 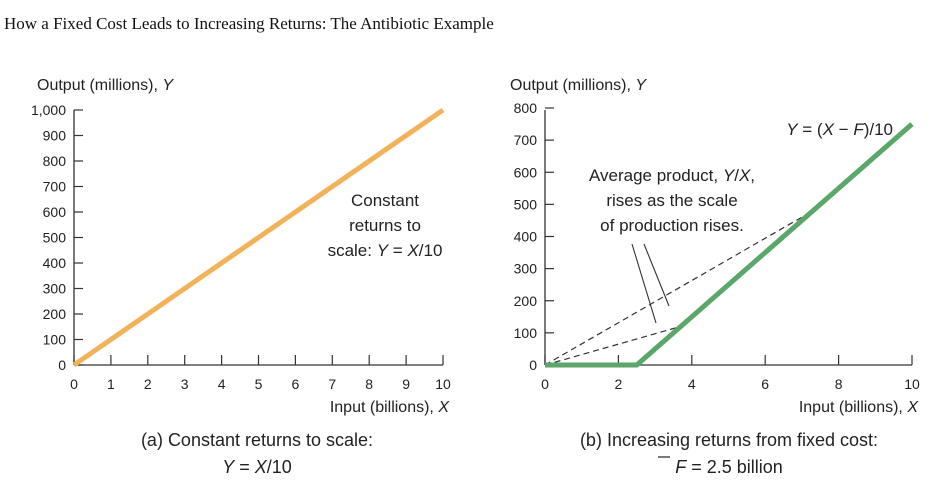 What do you see at coordinates (526, 237) in the screenshot?
I see `chart-b-y-tick-label: 400` at bounding box center [526, 237].